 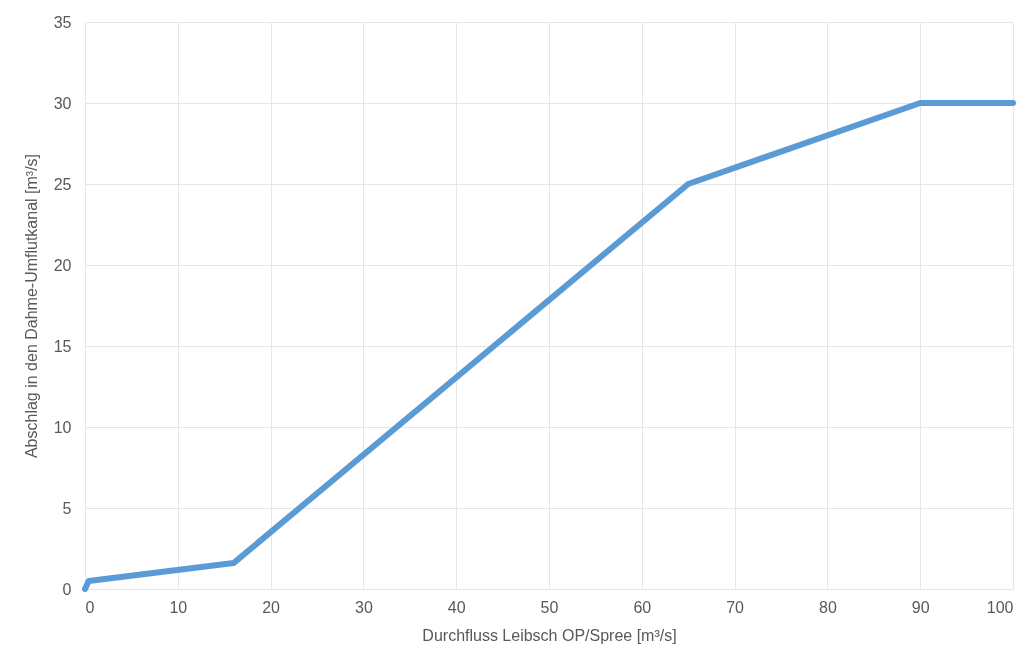 I want to click on x-tick-label: 20, so click(x=271, y=607).